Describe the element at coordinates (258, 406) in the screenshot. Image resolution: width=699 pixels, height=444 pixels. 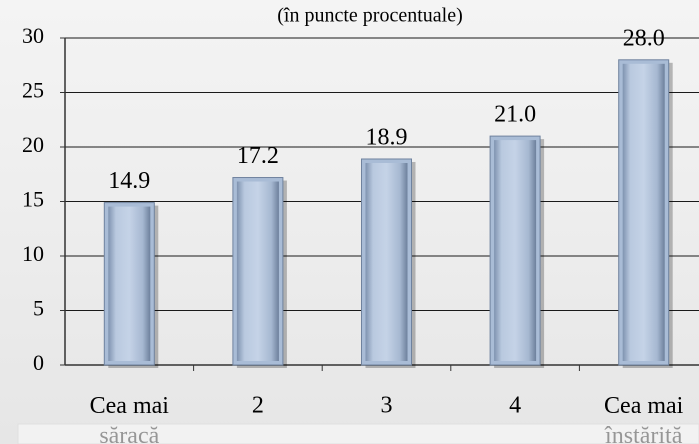
I see `x-tick-label: 2` at that location.